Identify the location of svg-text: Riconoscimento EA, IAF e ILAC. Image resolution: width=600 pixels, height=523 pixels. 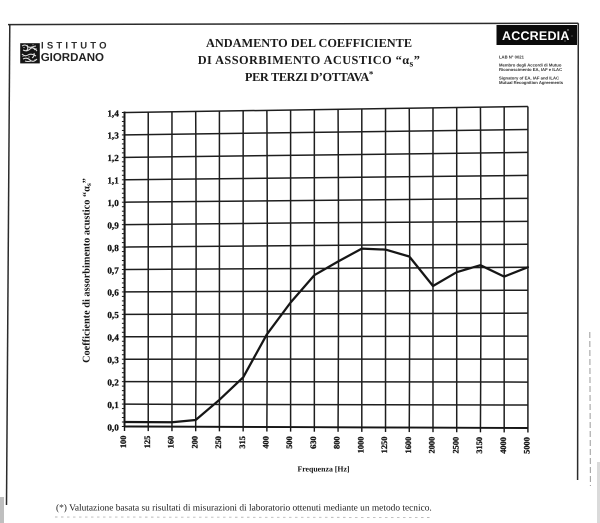
(530, 69).